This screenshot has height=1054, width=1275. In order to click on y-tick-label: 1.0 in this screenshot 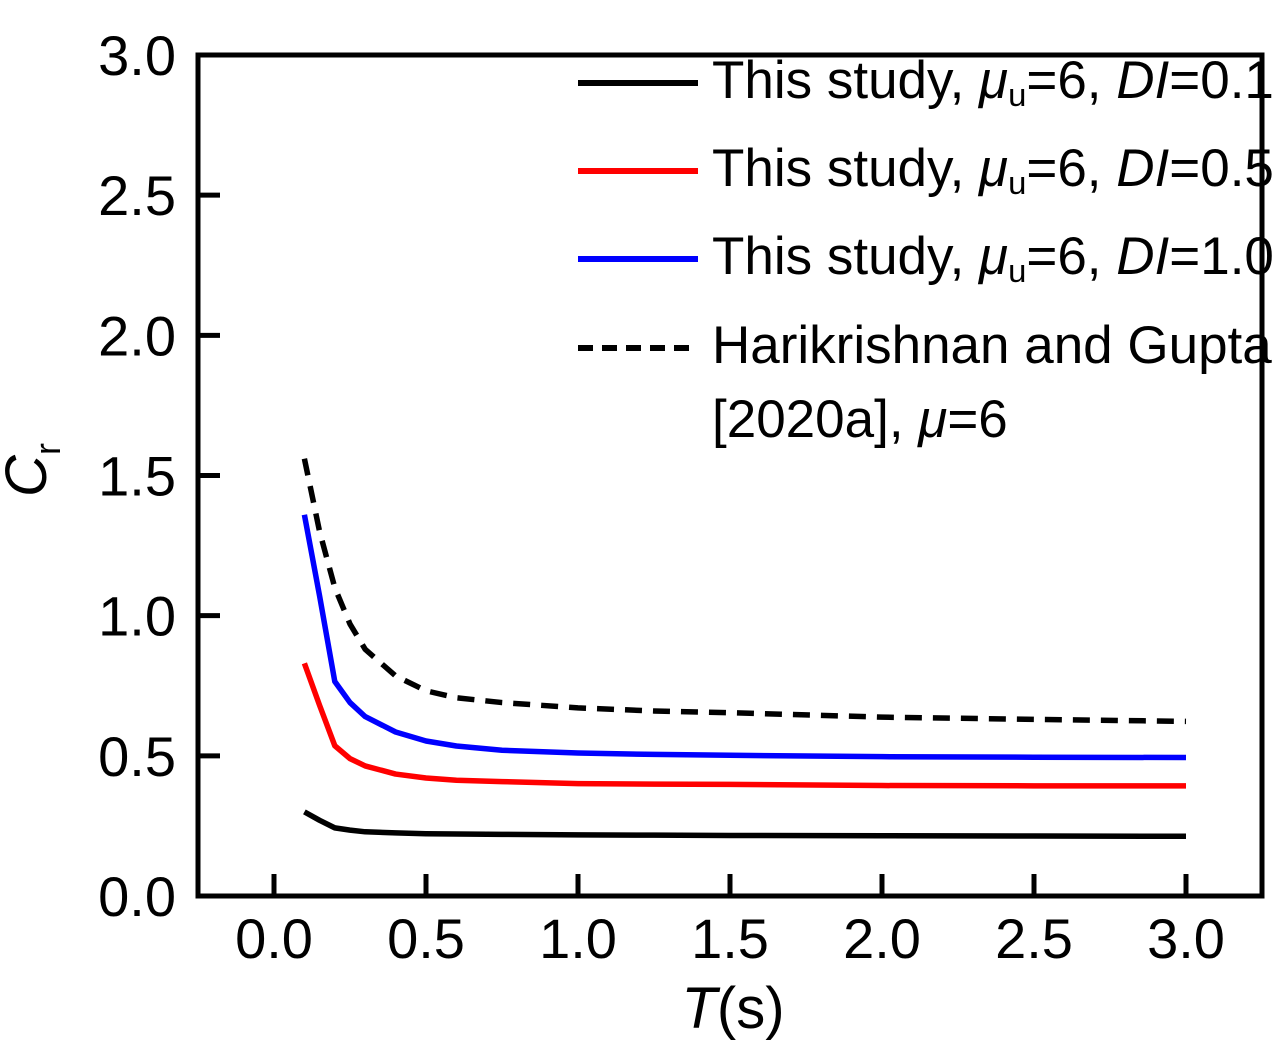, I will do `click(137, 616)`.